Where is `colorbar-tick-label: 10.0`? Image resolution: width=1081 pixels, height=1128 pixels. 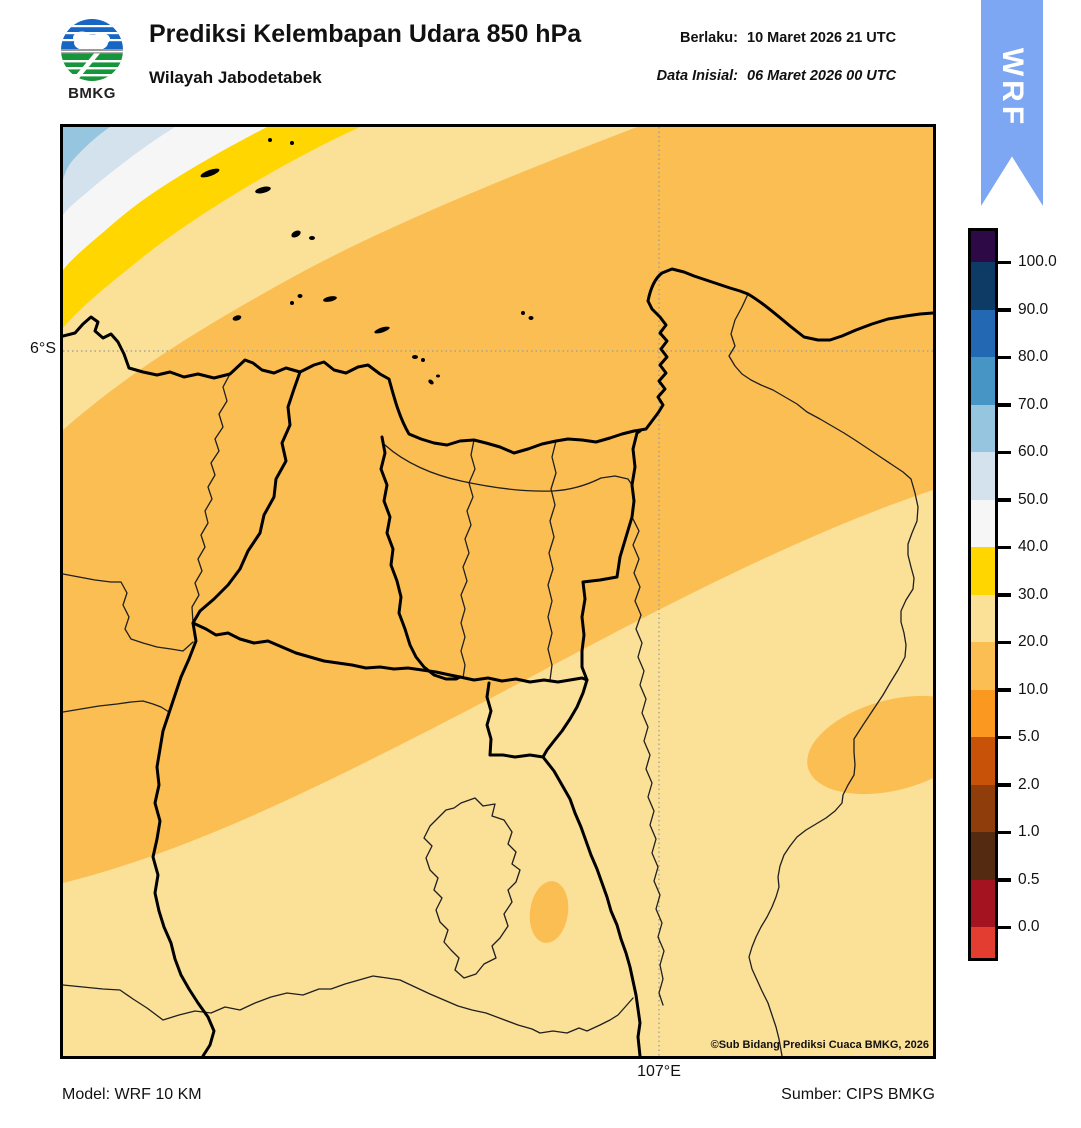
colorbar-tick-label: 10.0 is located at coordinates (1033, 689).